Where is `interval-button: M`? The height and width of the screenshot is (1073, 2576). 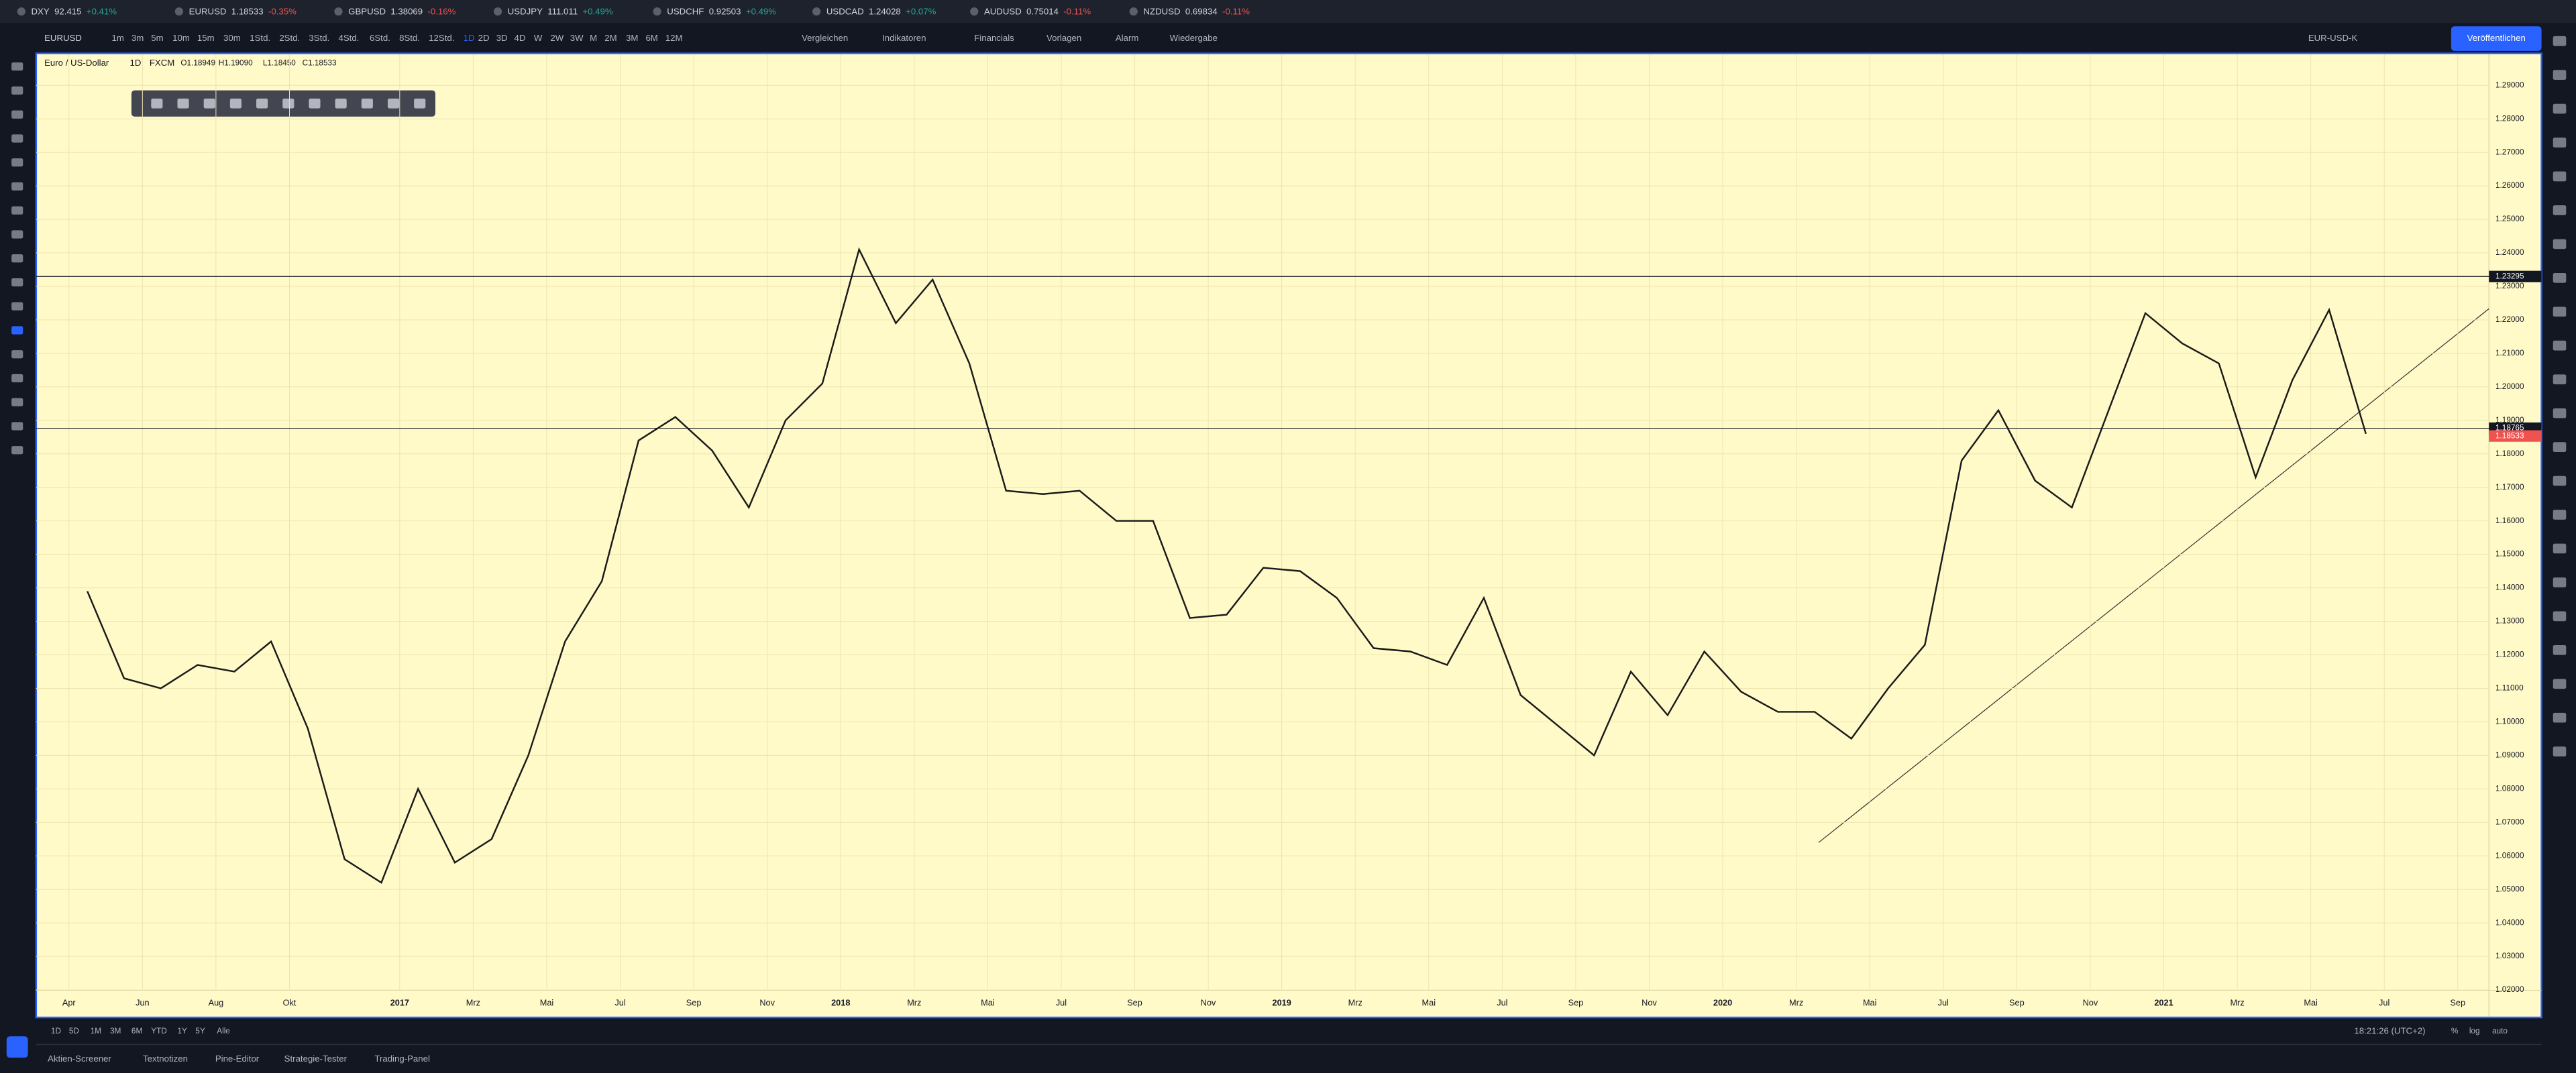
interval-button: M is located at coordinates (593, 38).